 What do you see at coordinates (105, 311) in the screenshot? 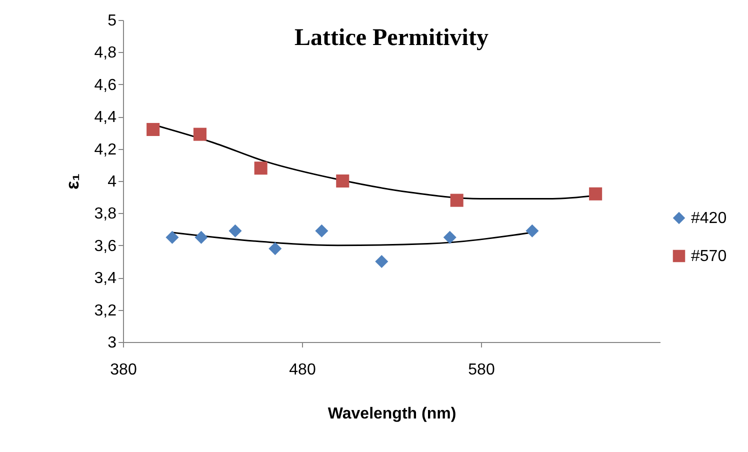
I see `y-tick-label: 3,2` at bounding box center [105, 311].